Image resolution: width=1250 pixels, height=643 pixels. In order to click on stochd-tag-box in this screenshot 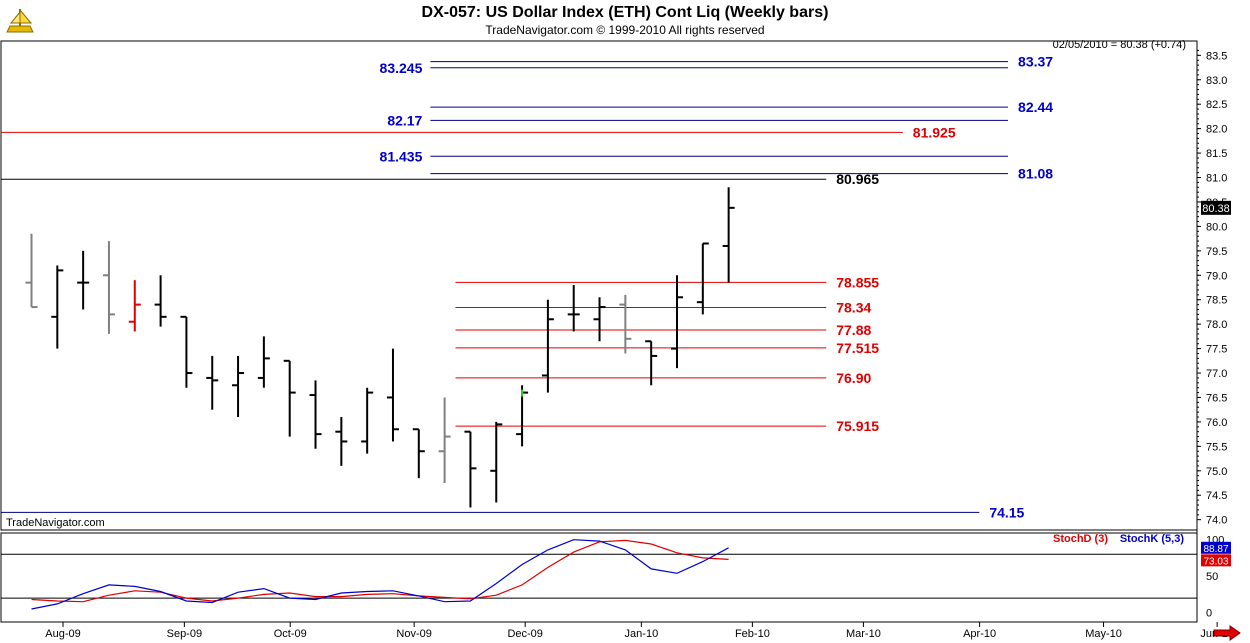, I will do `click(1216, 560)`.